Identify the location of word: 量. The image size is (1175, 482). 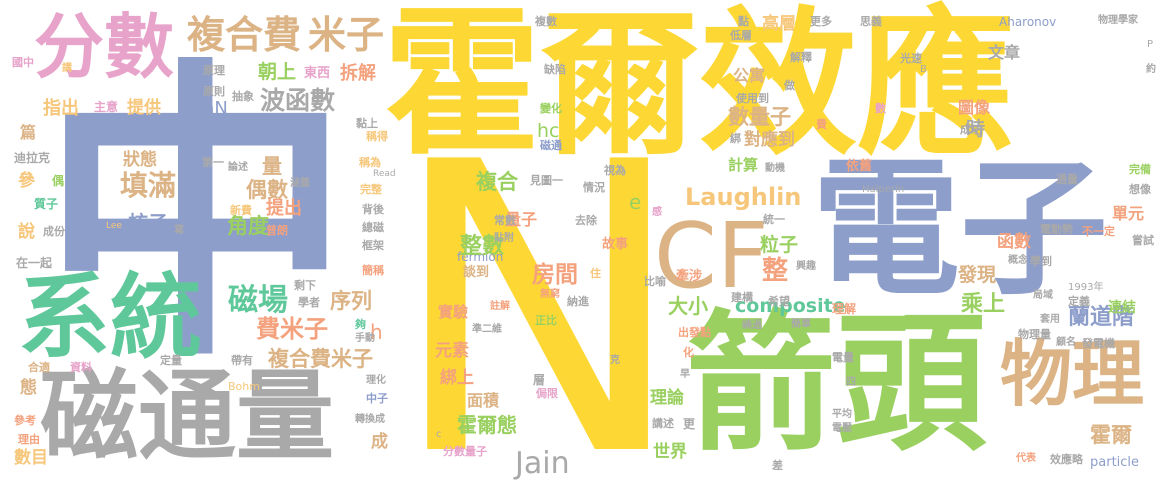
(272, 166).